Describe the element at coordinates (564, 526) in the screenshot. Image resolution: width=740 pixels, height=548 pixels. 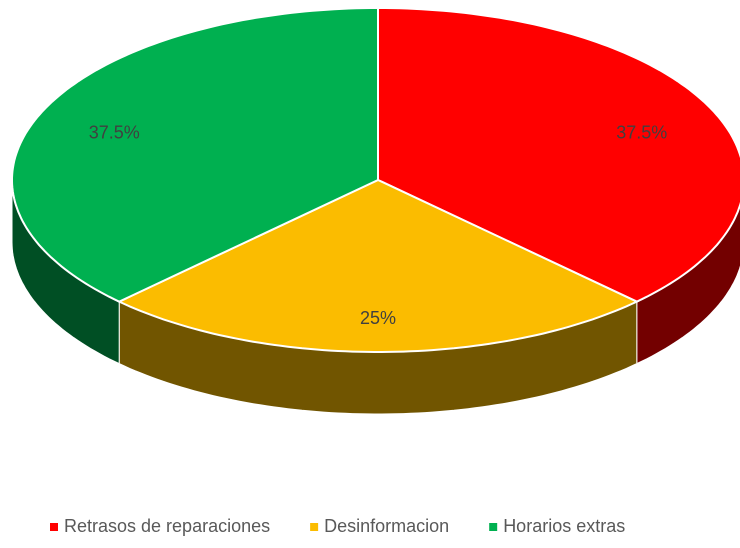
I see `legend-label: Horarios extras` at that location.